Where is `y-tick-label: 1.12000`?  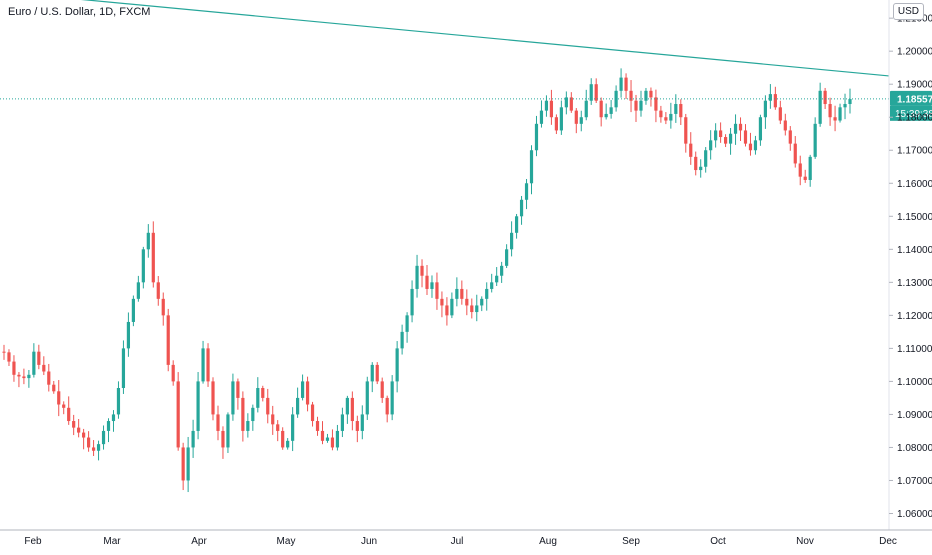
y-tick-label: 1.12000 is located at coordinates (914, 316).